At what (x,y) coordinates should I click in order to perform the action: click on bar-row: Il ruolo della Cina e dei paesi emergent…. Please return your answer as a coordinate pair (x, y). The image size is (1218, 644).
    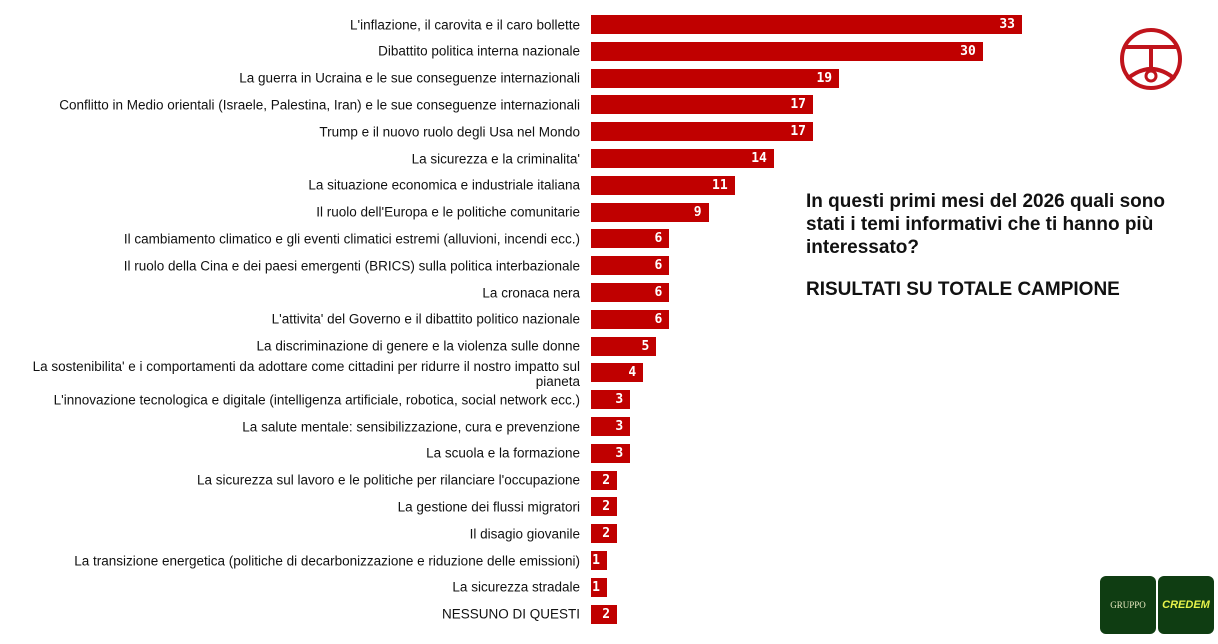
    Looking at the image, I should click on (500, 265).